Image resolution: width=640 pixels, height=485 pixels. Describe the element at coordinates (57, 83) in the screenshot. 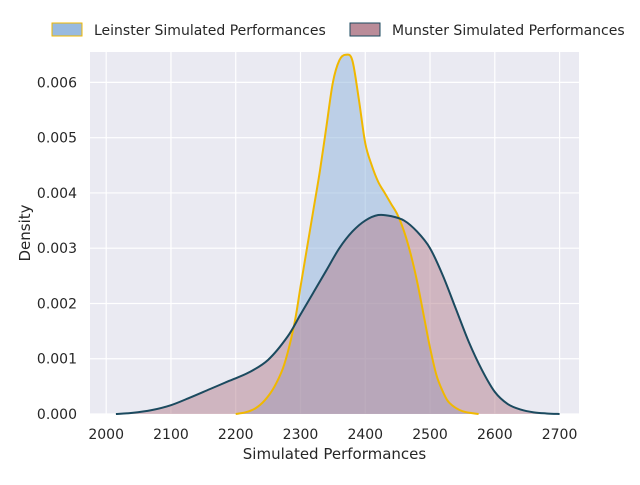

I see `y-tick-label: 0.006` at that location.